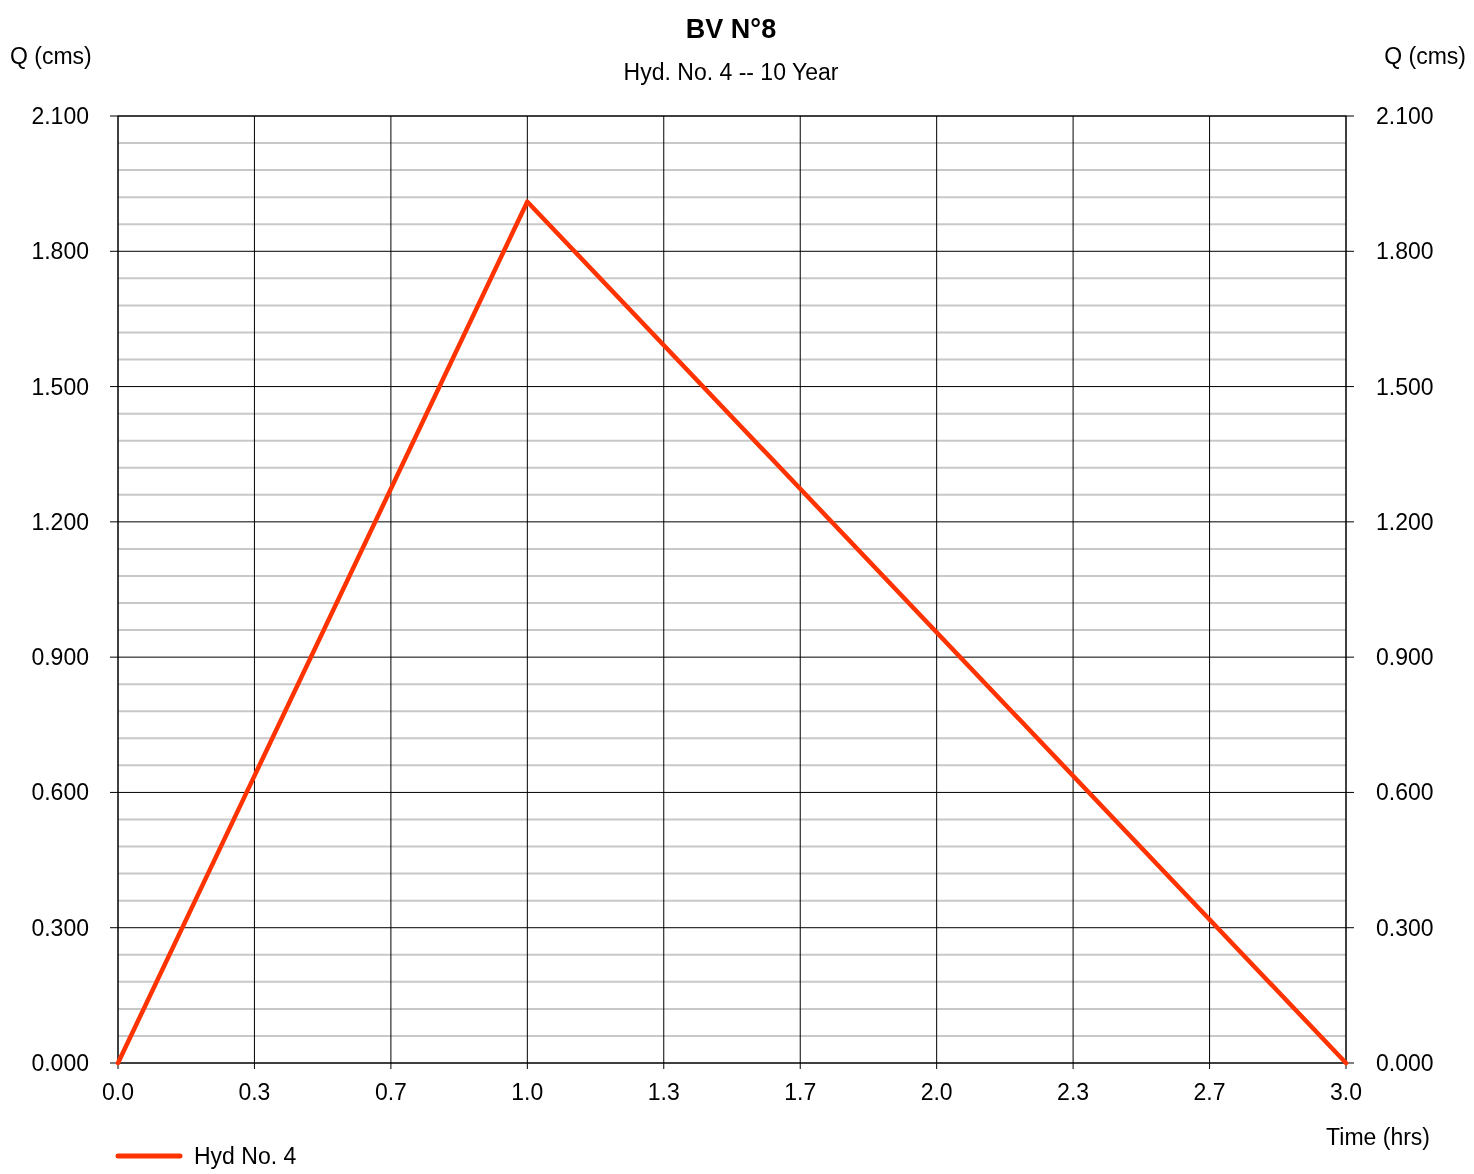 The width and height of the screenshot is (1474, 1174). Describe the element at coordinates (731, 29) in the screenshot. I see `chart-title: BV N°8` at that location.